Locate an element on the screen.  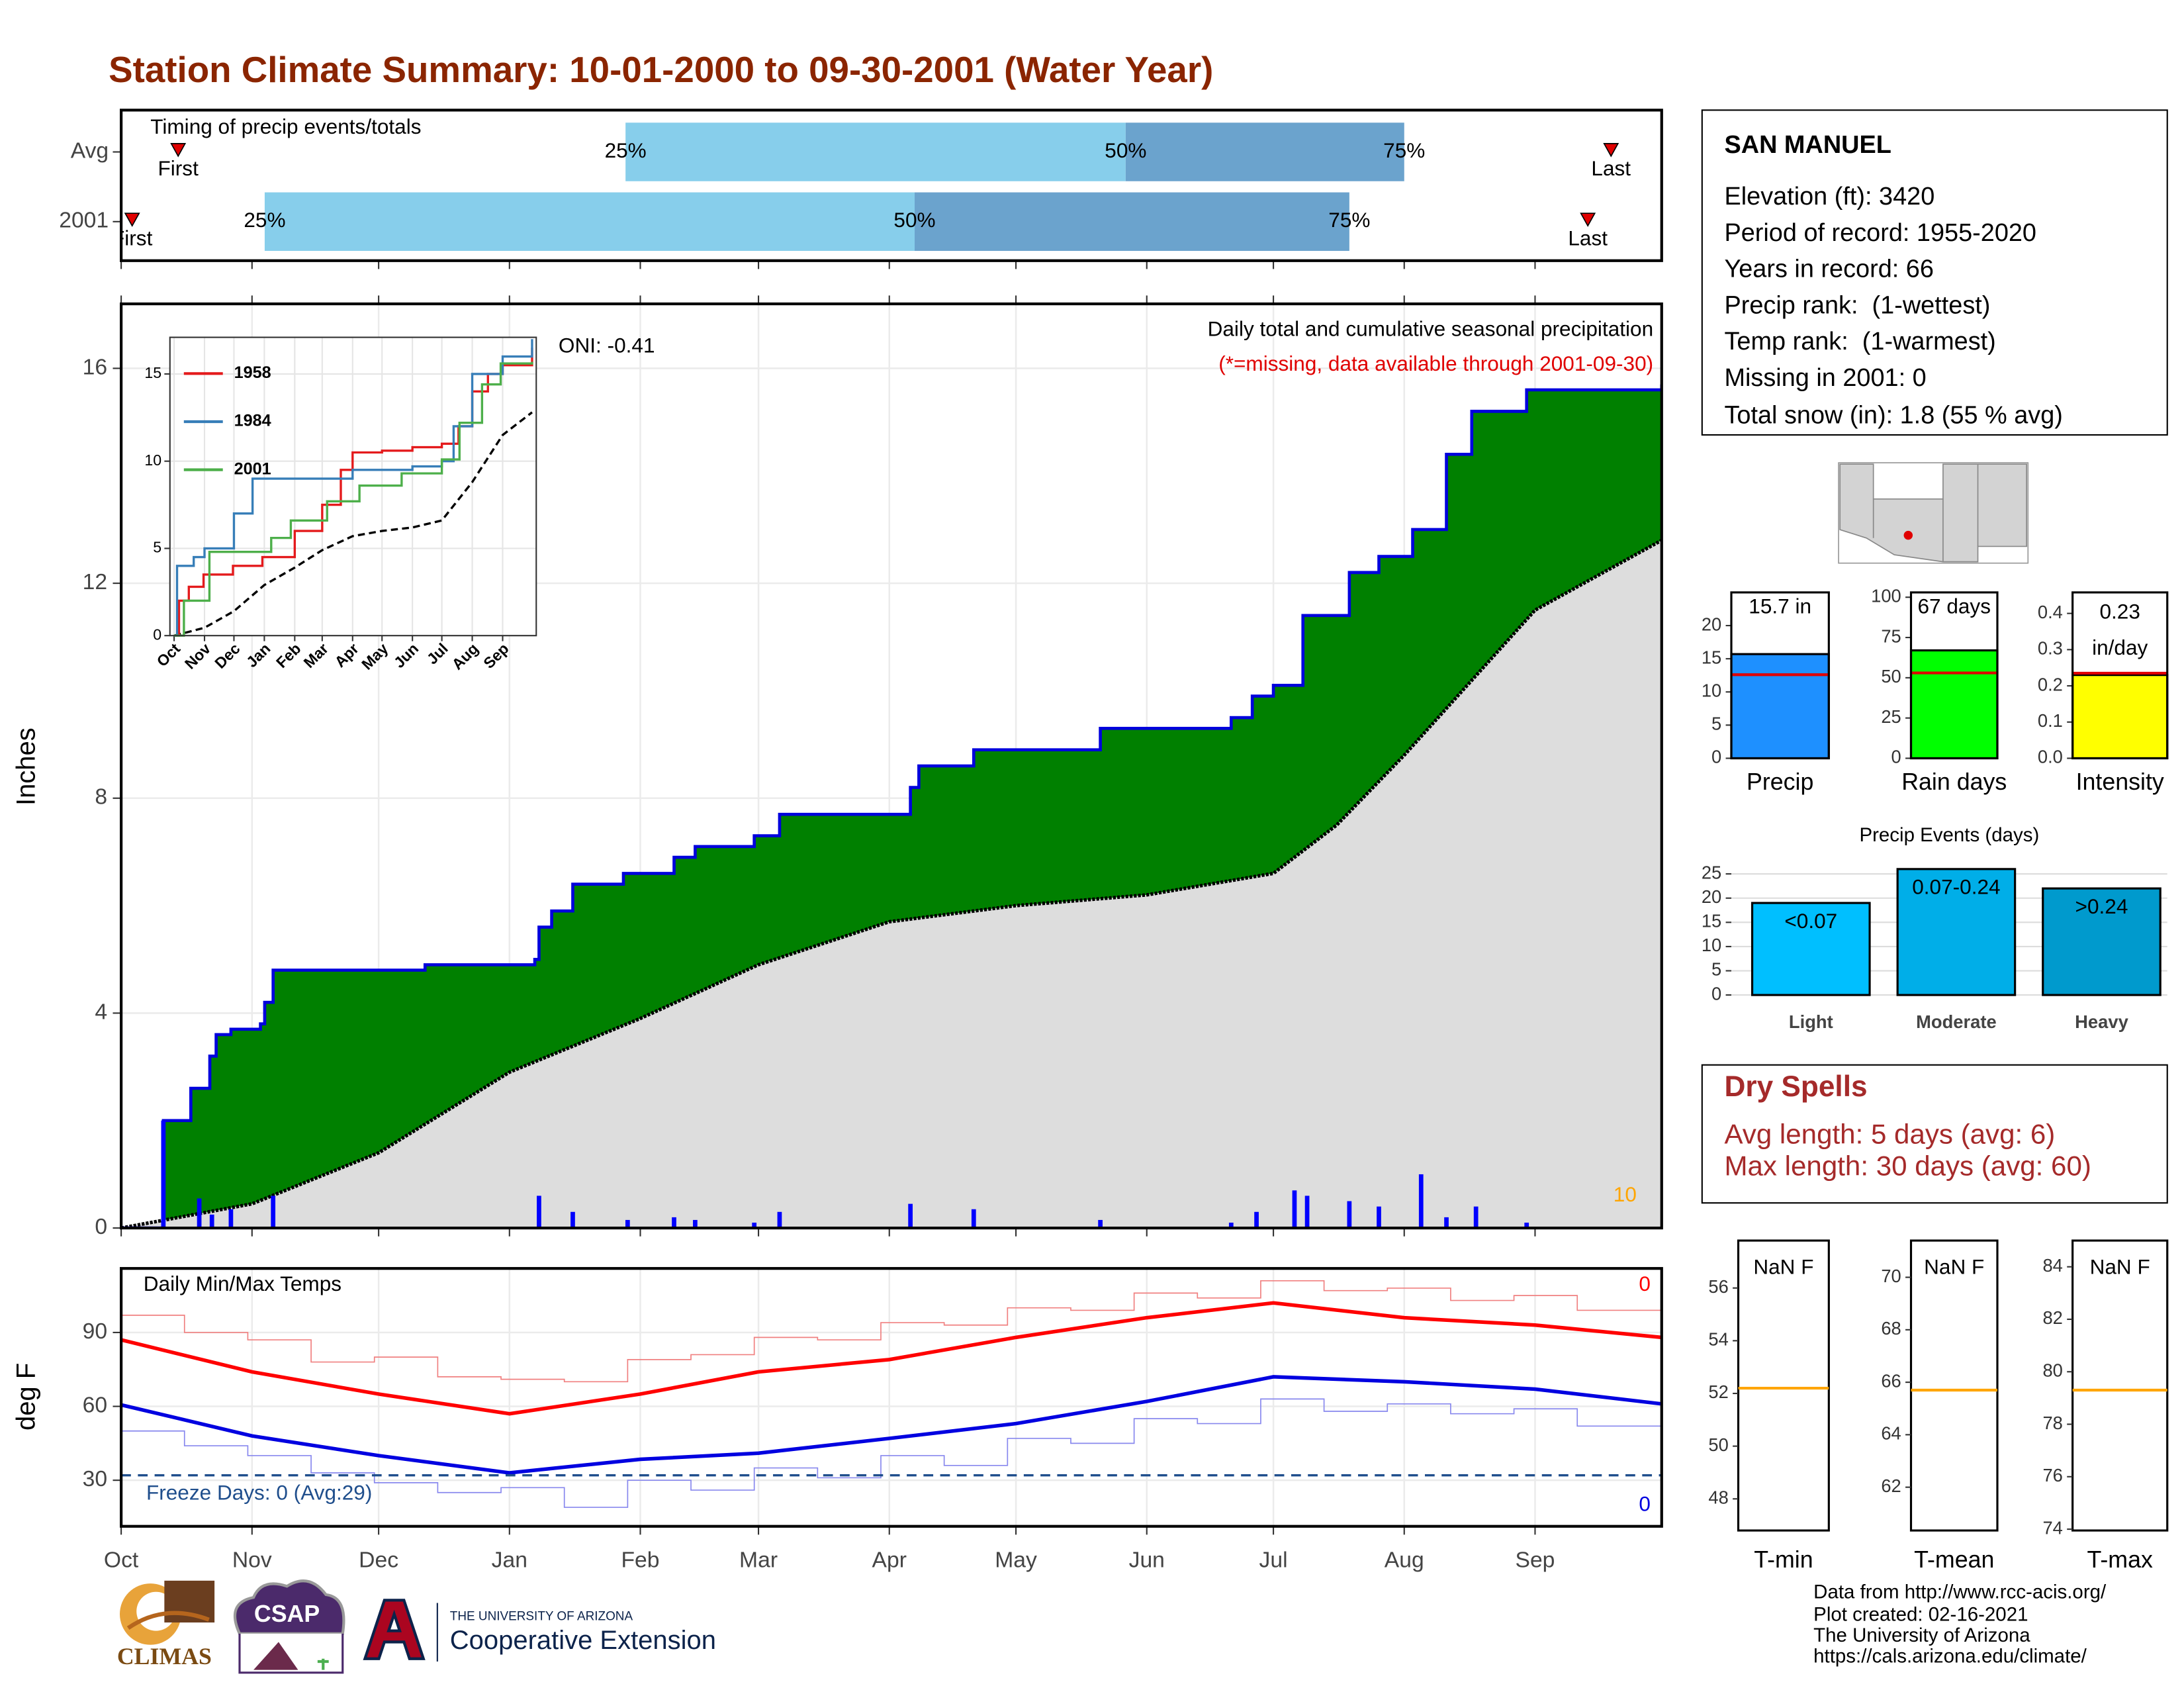
y-tick-label: 66 is located at coordinates (1891, 1380).